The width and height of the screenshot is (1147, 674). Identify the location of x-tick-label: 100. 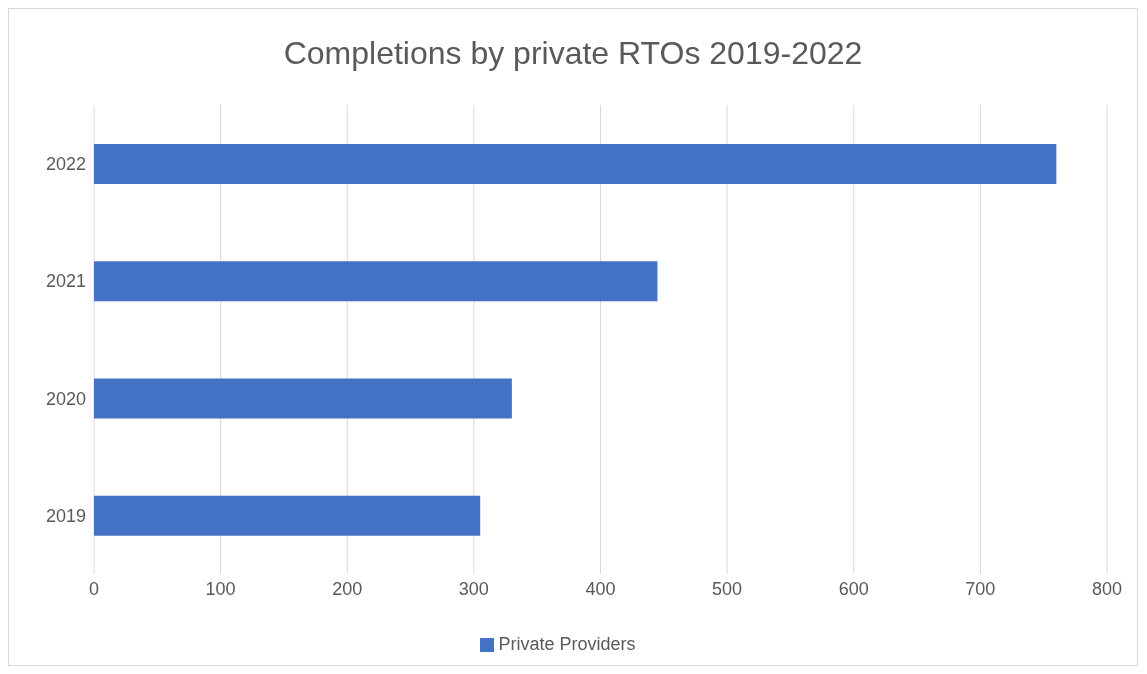
(220, 588).